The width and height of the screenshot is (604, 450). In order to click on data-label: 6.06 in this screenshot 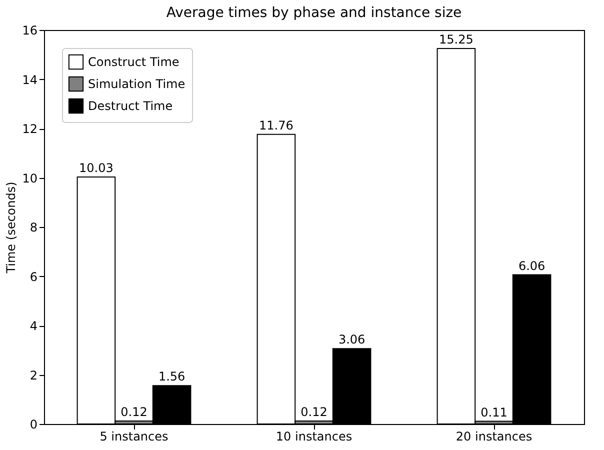, I will do `click(532, 265)`.